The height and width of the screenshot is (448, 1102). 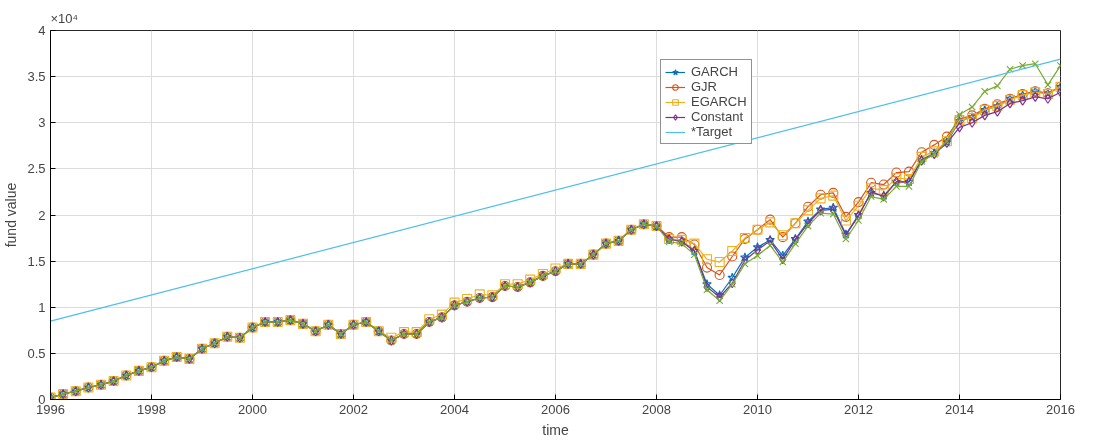 I want to click on legend-label: GJR, so click(x=704, y=86).